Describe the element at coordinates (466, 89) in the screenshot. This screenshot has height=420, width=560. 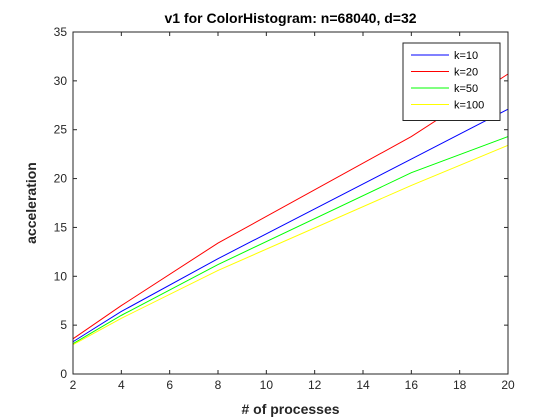
I see `legend-label: k=50` at that location.